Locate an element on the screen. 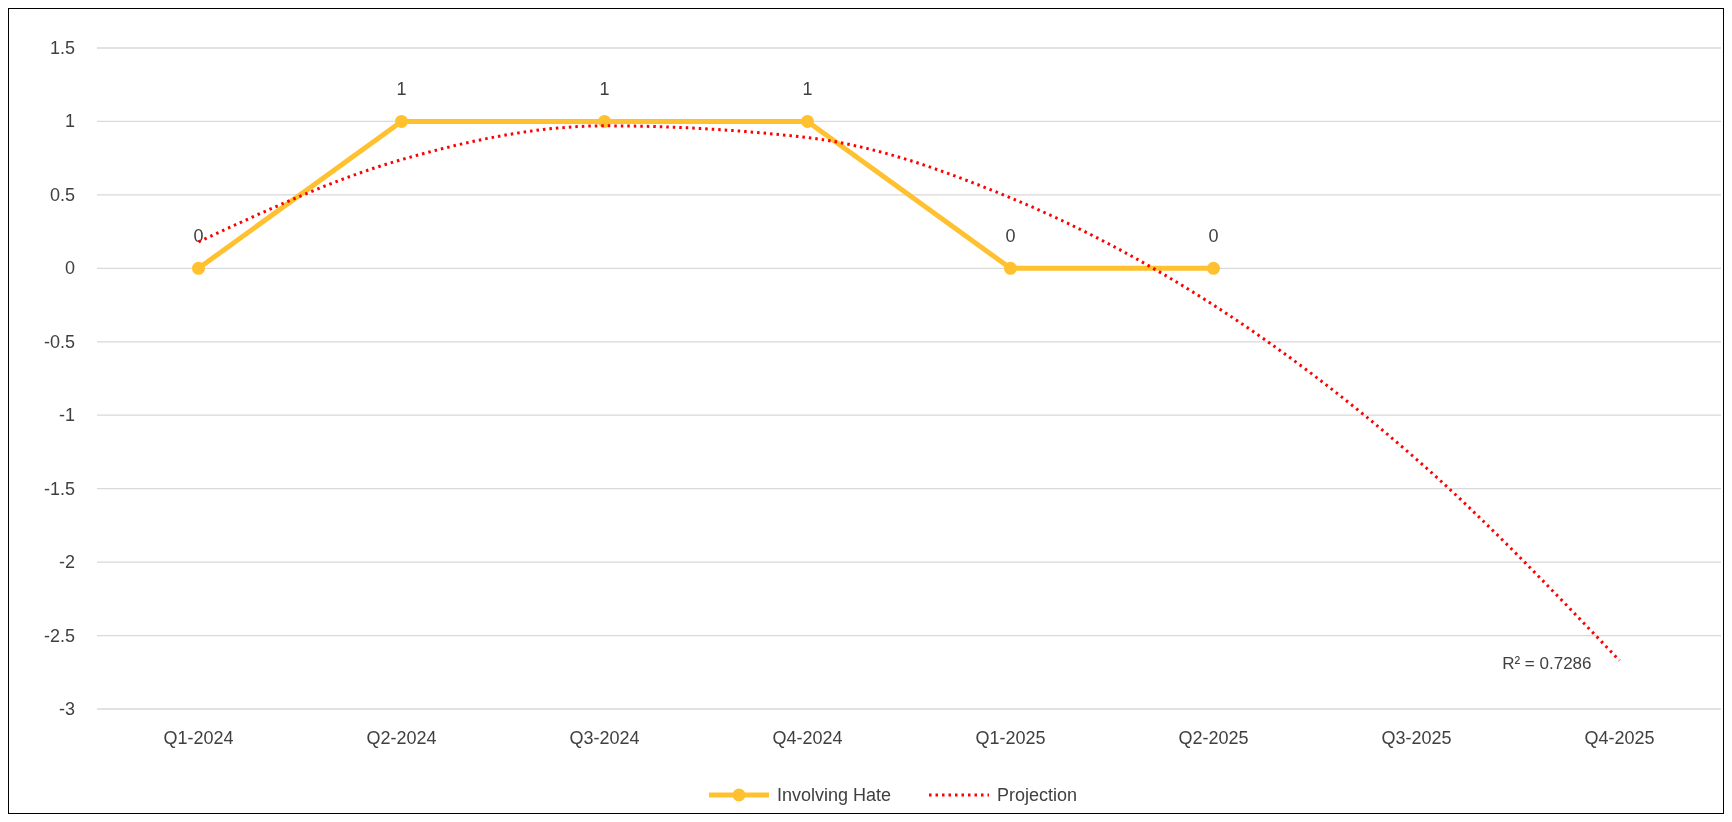  y-tick-label: -2.5 is located at coordinates (59, 635).